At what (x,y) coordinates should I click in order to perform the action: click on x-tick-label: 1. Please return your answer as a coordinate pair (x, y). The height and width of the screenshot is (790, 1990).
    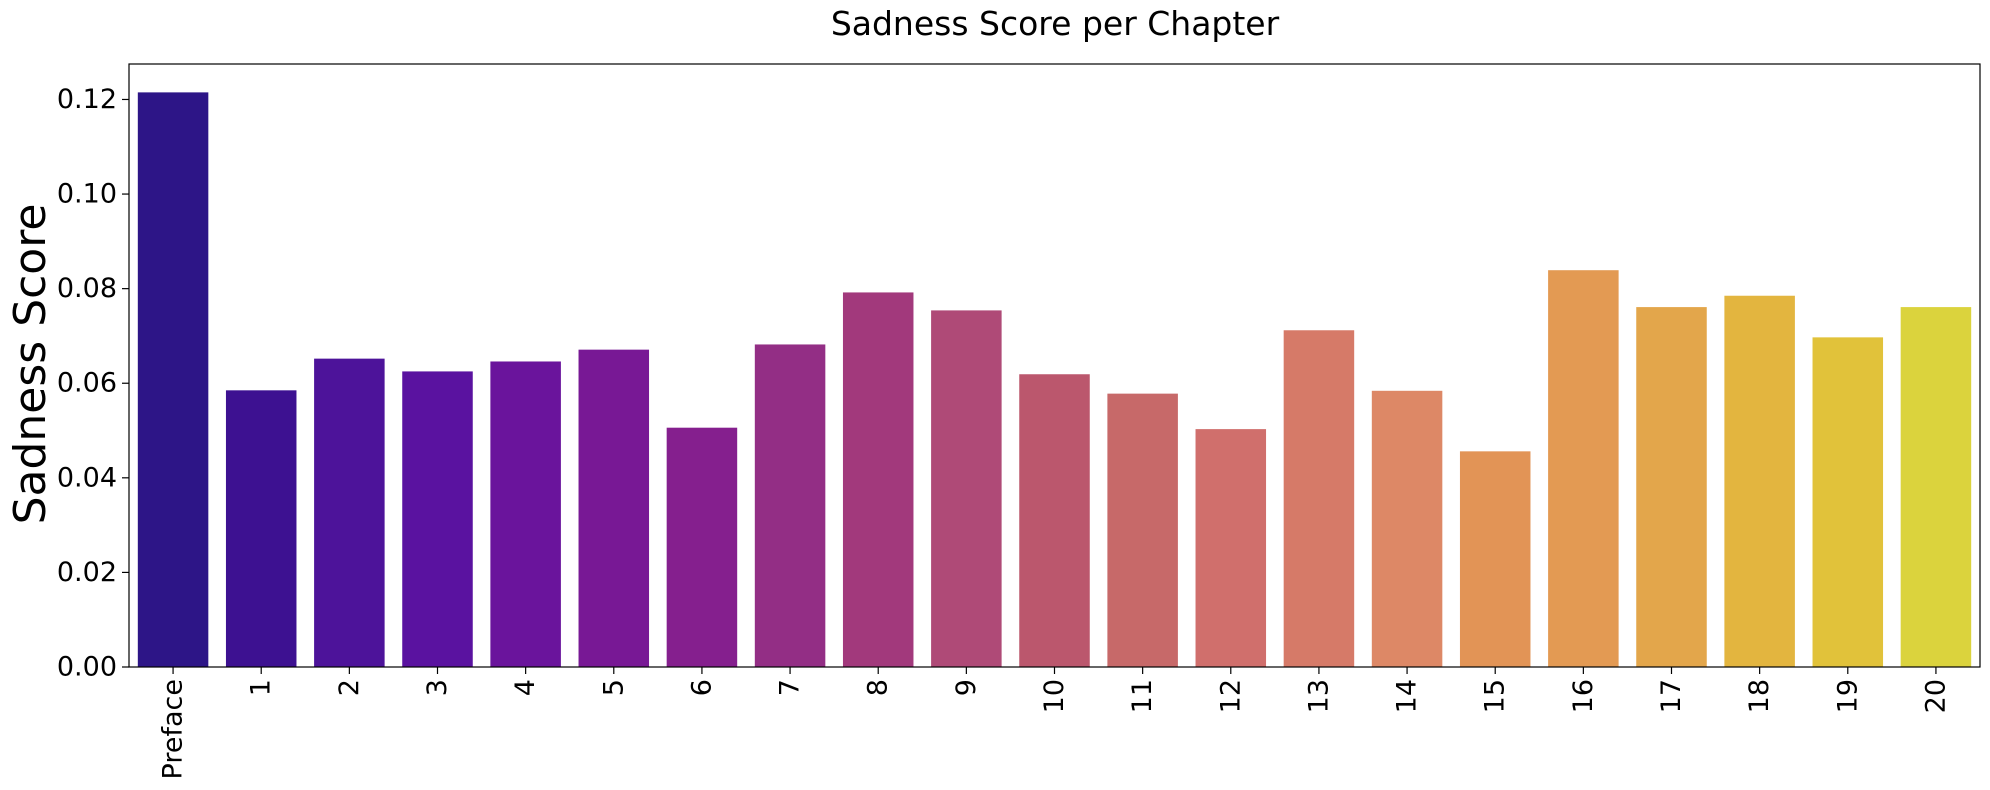
    Looking at the image, I should click on (261, 687).